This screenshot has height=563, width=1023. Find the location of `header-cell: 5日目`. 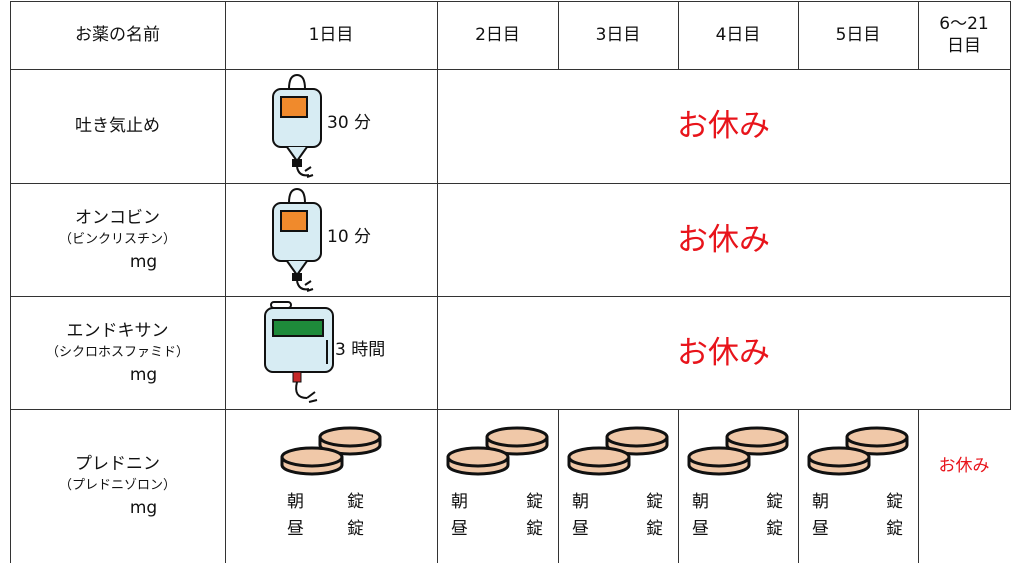

header-cell: 5日目 is located at coordinates (858, 35).